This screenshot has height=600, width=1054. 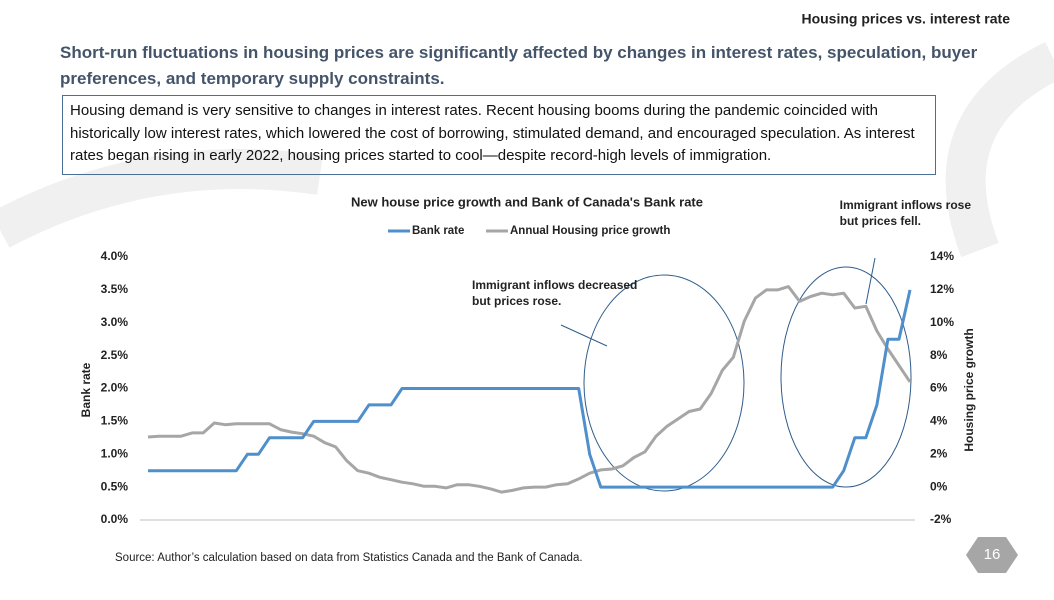 What do you see at coordinates (939, 421) in the screenshot?
I see `y2-tick-label: 4%` at bounding box center [939, 421].